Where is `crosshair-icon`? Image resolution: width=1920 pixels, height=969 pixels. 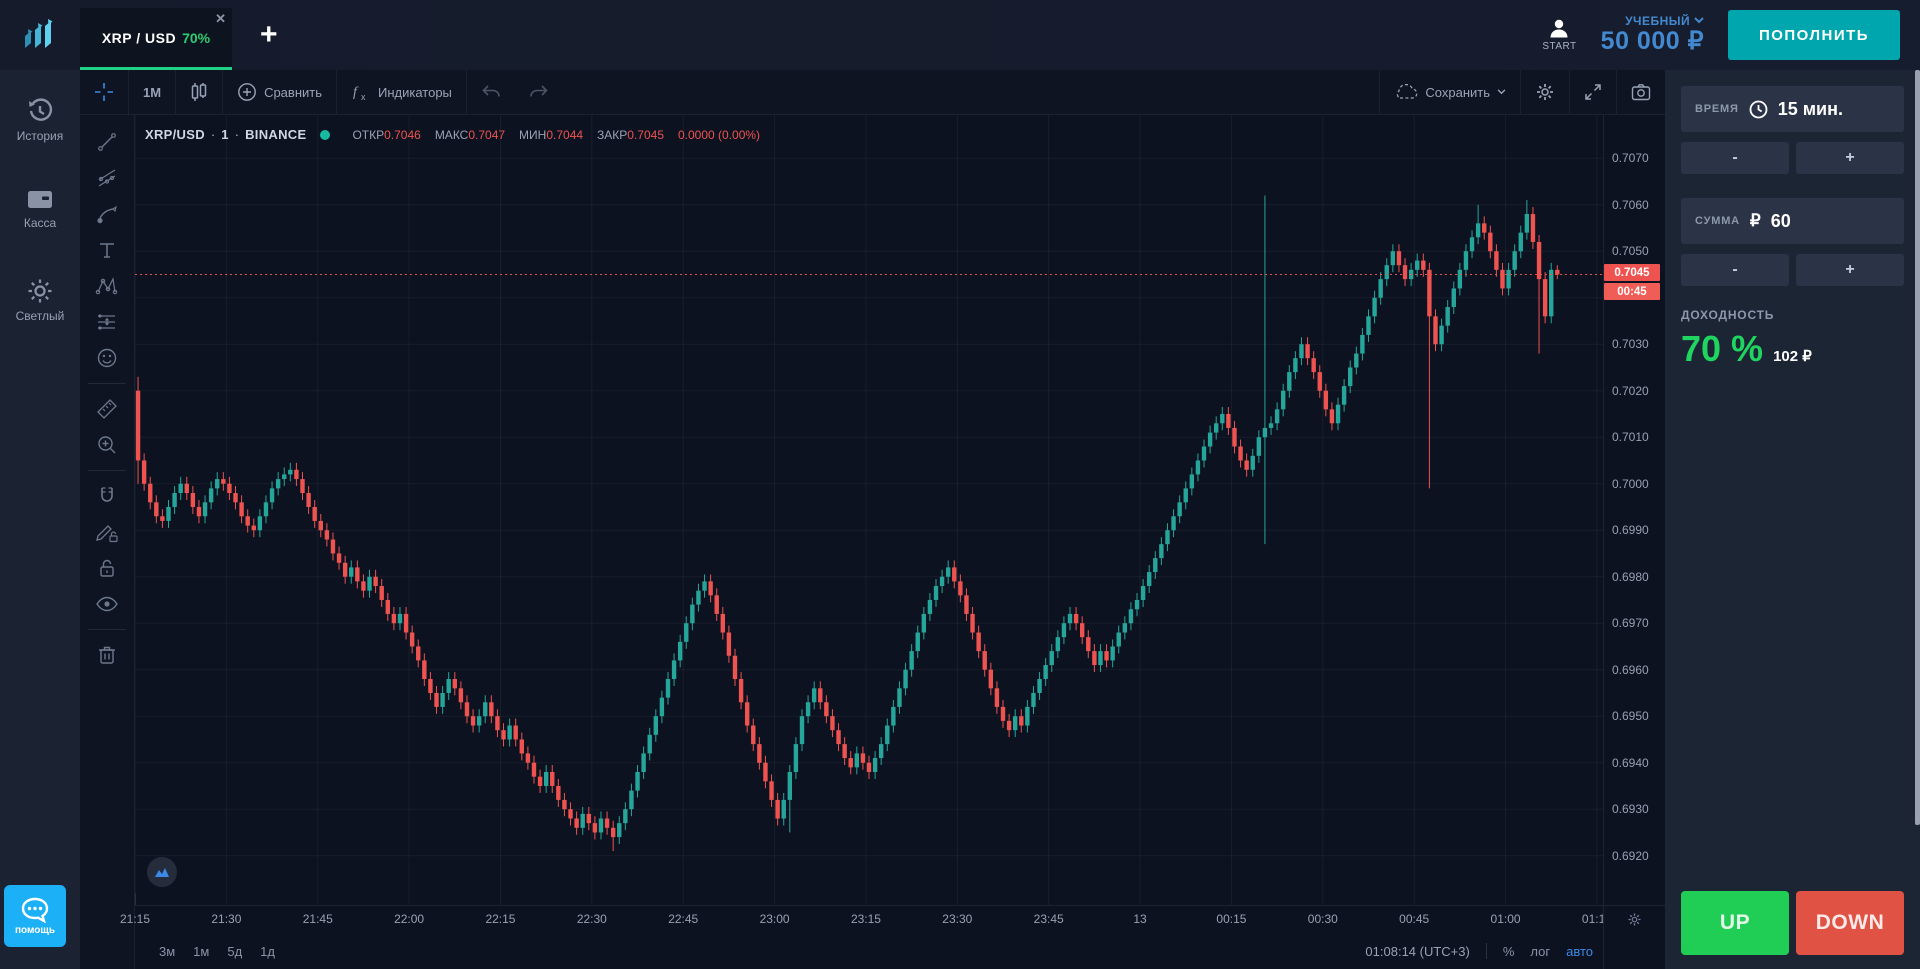
crosshair-icon is located at coordinates (104, 92).